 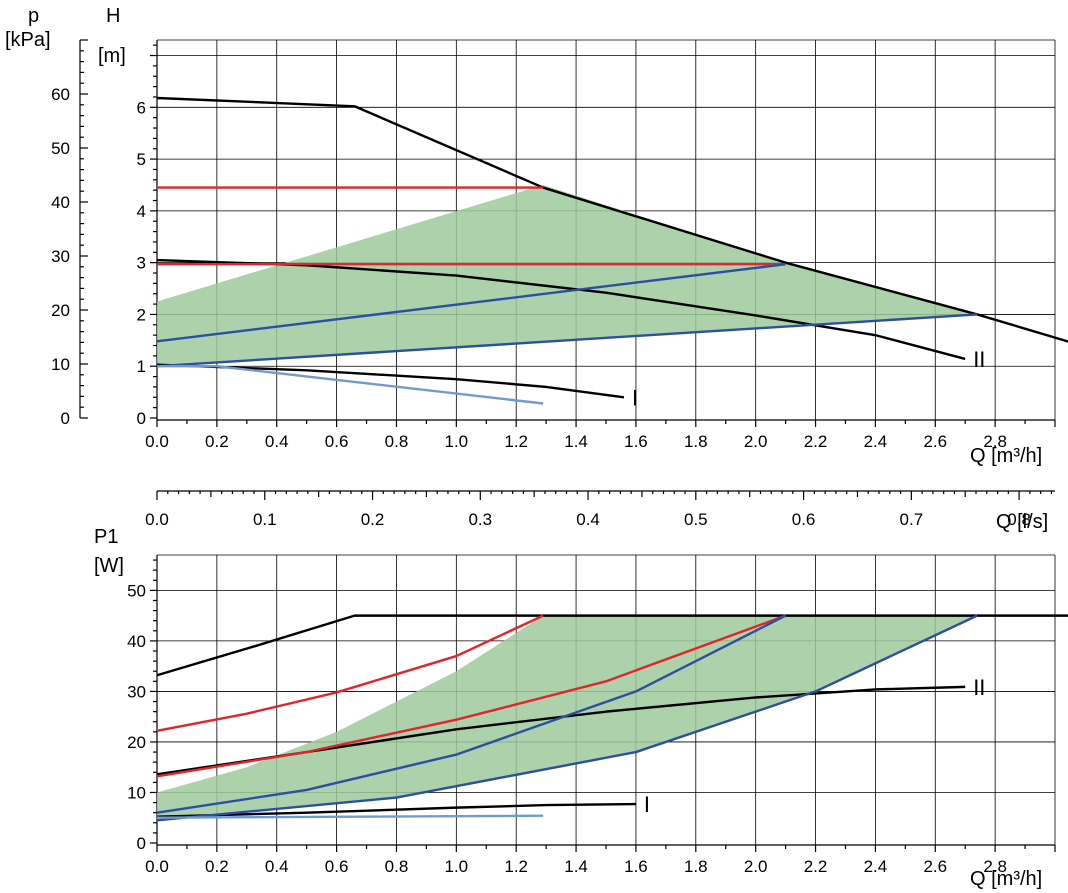 What do you see at coordinates (141, 159) in the screenshot?
I see `head-y-tick-label: 5` at bounding box center [141, 159].